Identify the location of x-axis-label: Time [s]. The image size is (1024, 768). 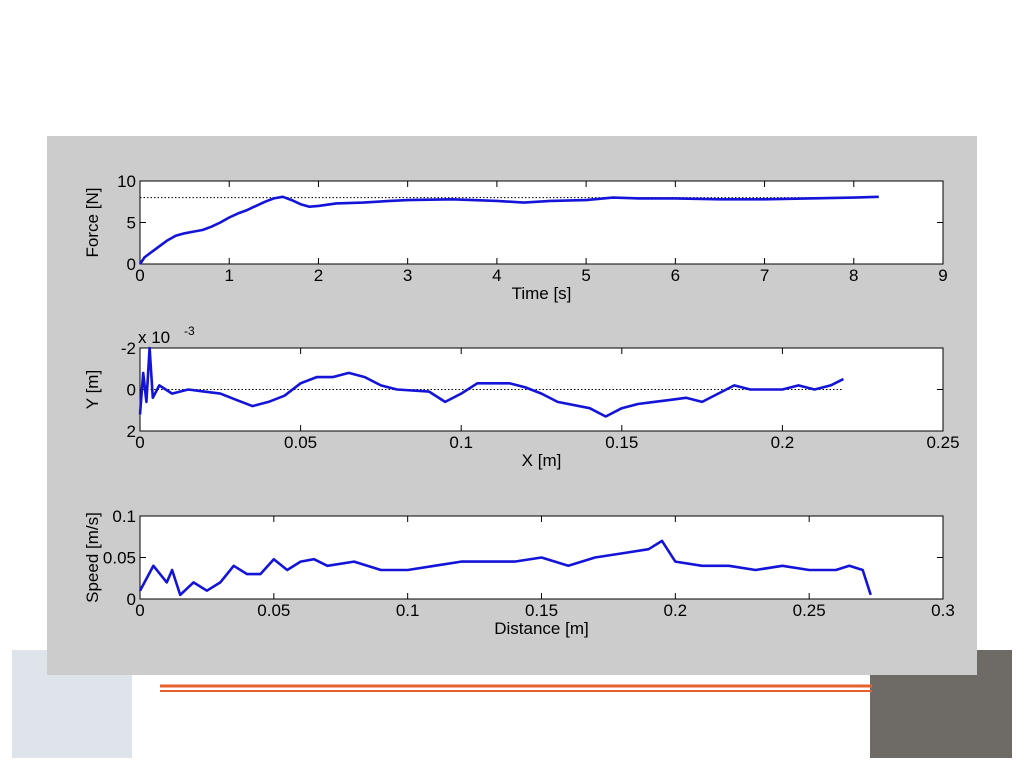
(542, 293).